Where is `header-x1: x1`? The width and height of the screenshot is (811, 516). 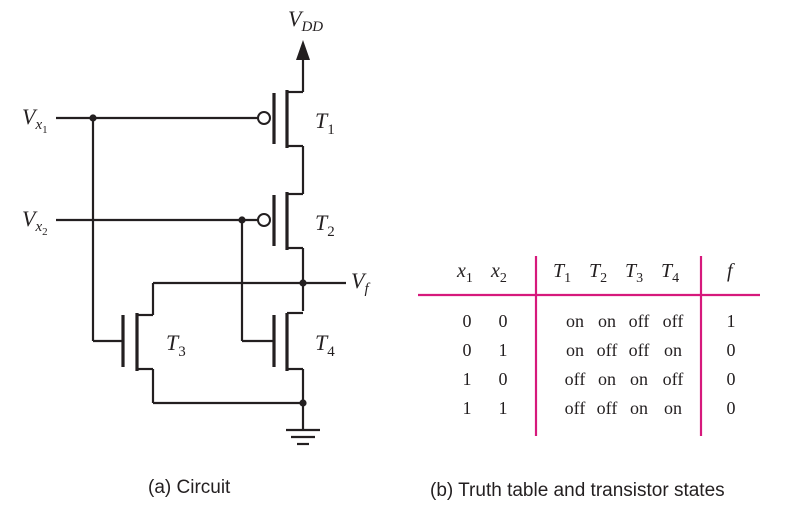 header-x1: x1 is located at coordinates (464, 273).